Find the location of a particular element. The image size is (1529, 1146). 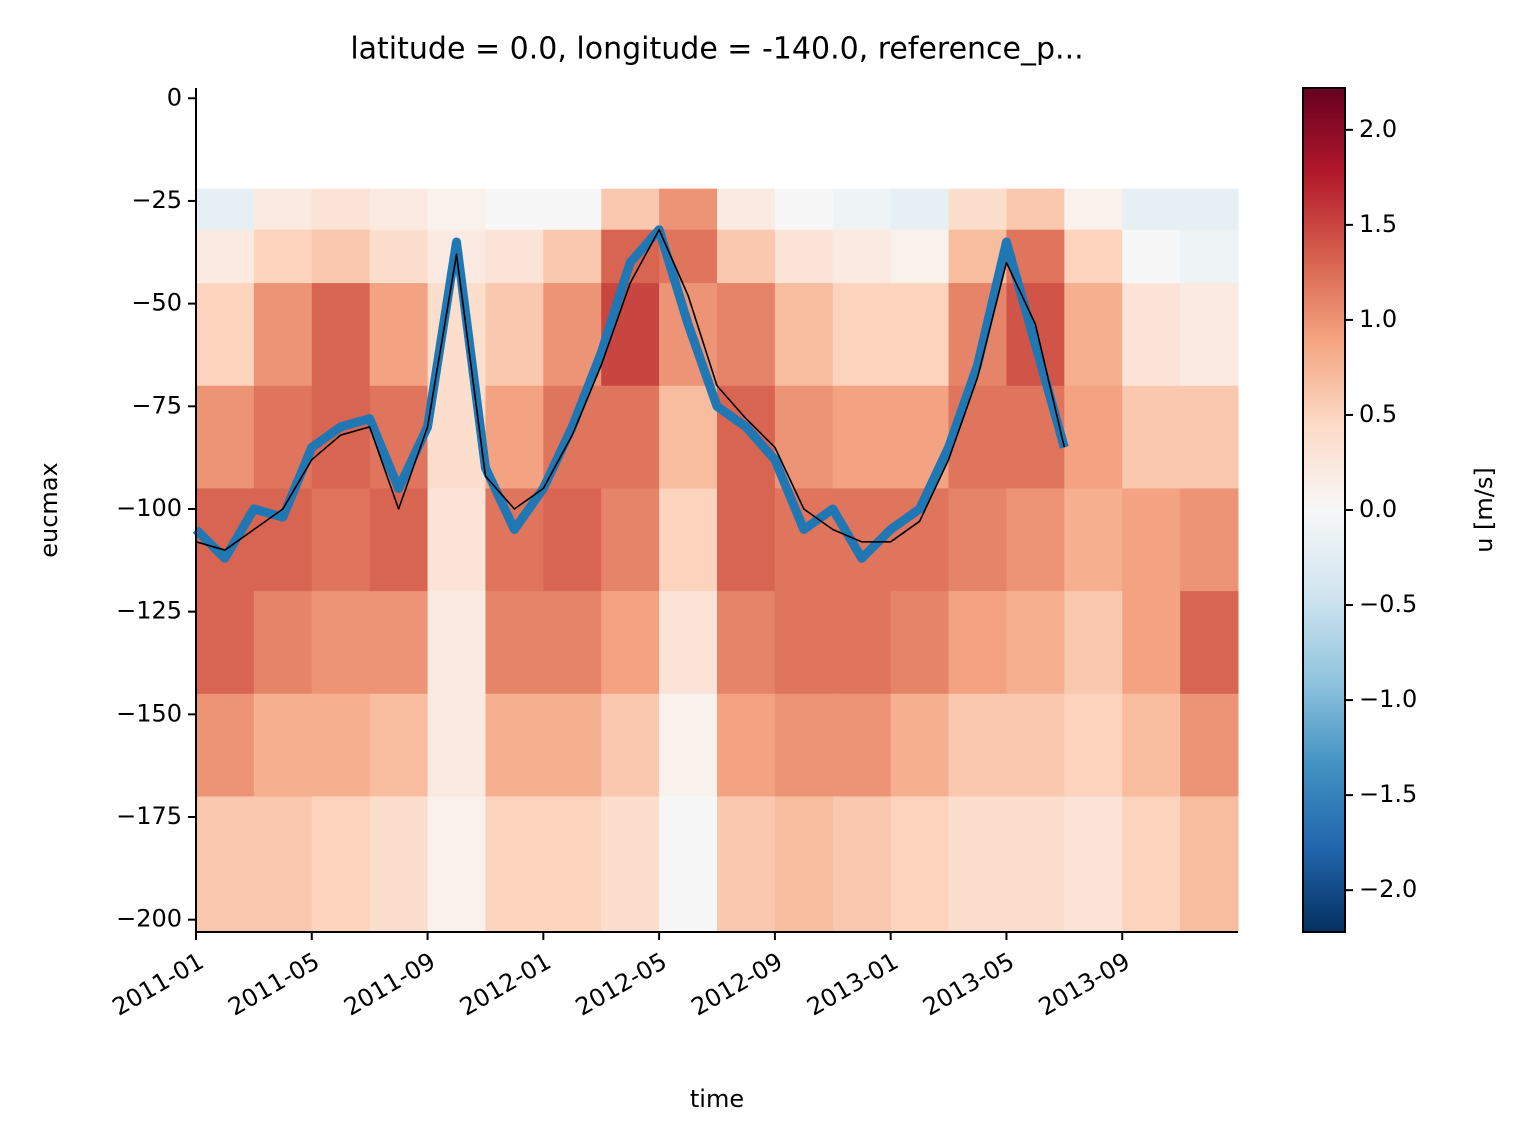

colorbar-tick-label: 1.0 is located at coordinates (1378, 319).